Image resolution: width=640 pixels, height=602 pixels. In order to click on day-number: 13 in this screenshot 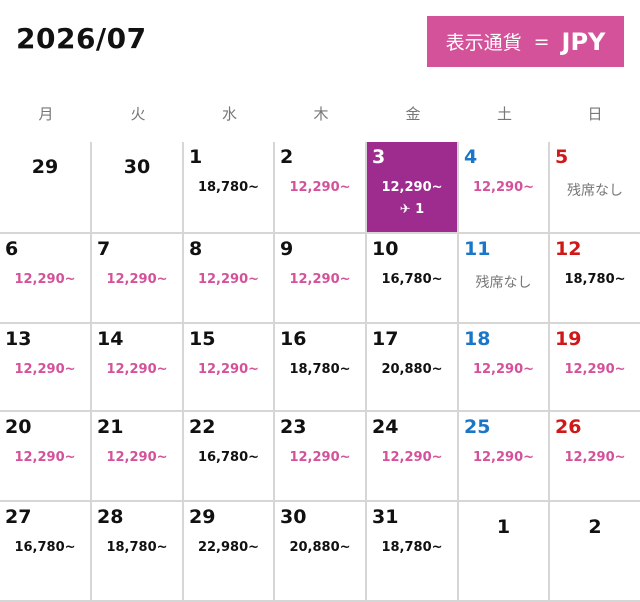, I will do `click(18, 339)`.